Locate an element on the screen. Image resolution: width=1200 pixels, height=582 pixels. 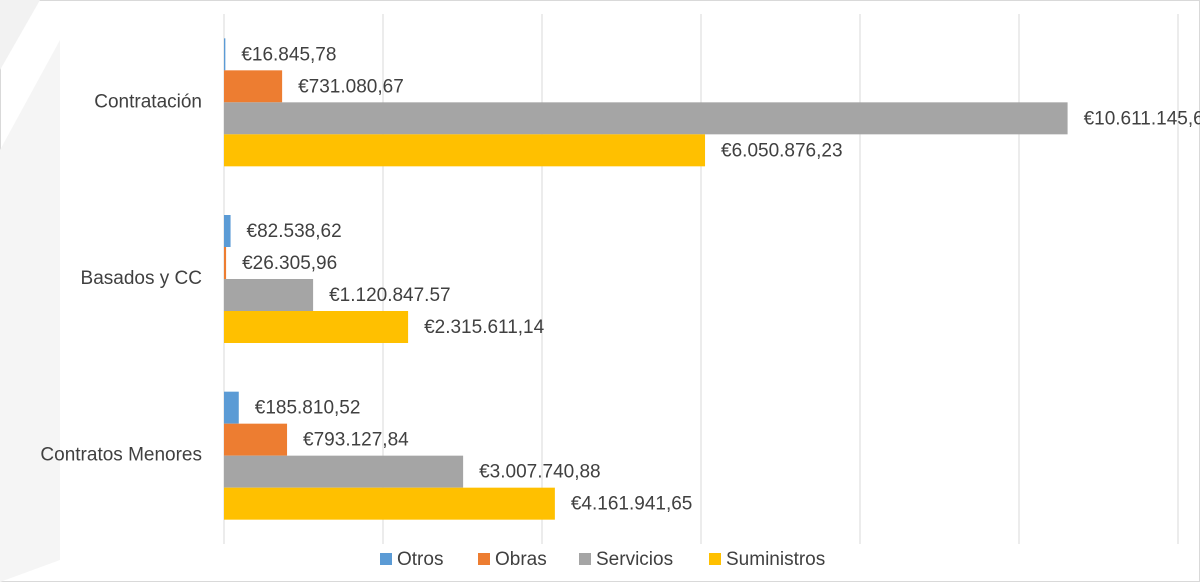
data-label: €2.315.611,14 is located at coordinates (484, 327).